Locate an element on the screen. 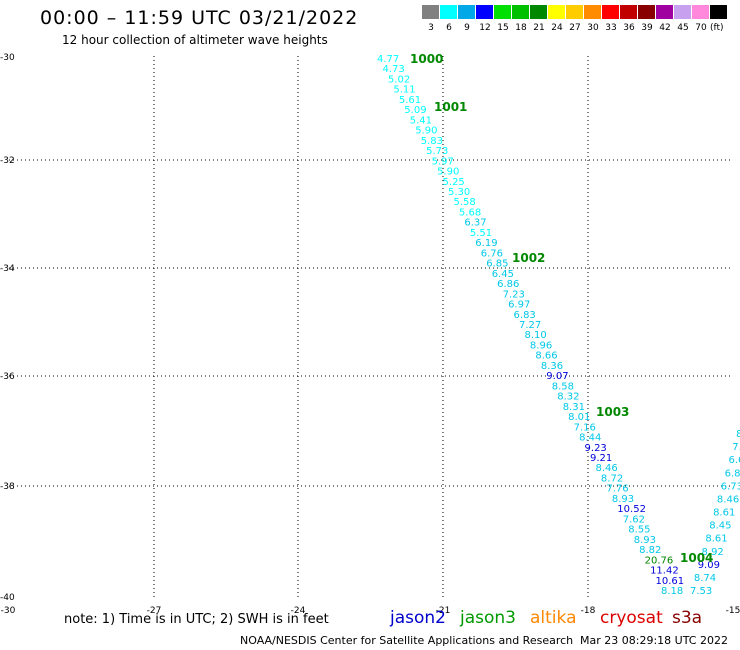  wave-height-label: 10.52 is located at coordinates (631, 509).